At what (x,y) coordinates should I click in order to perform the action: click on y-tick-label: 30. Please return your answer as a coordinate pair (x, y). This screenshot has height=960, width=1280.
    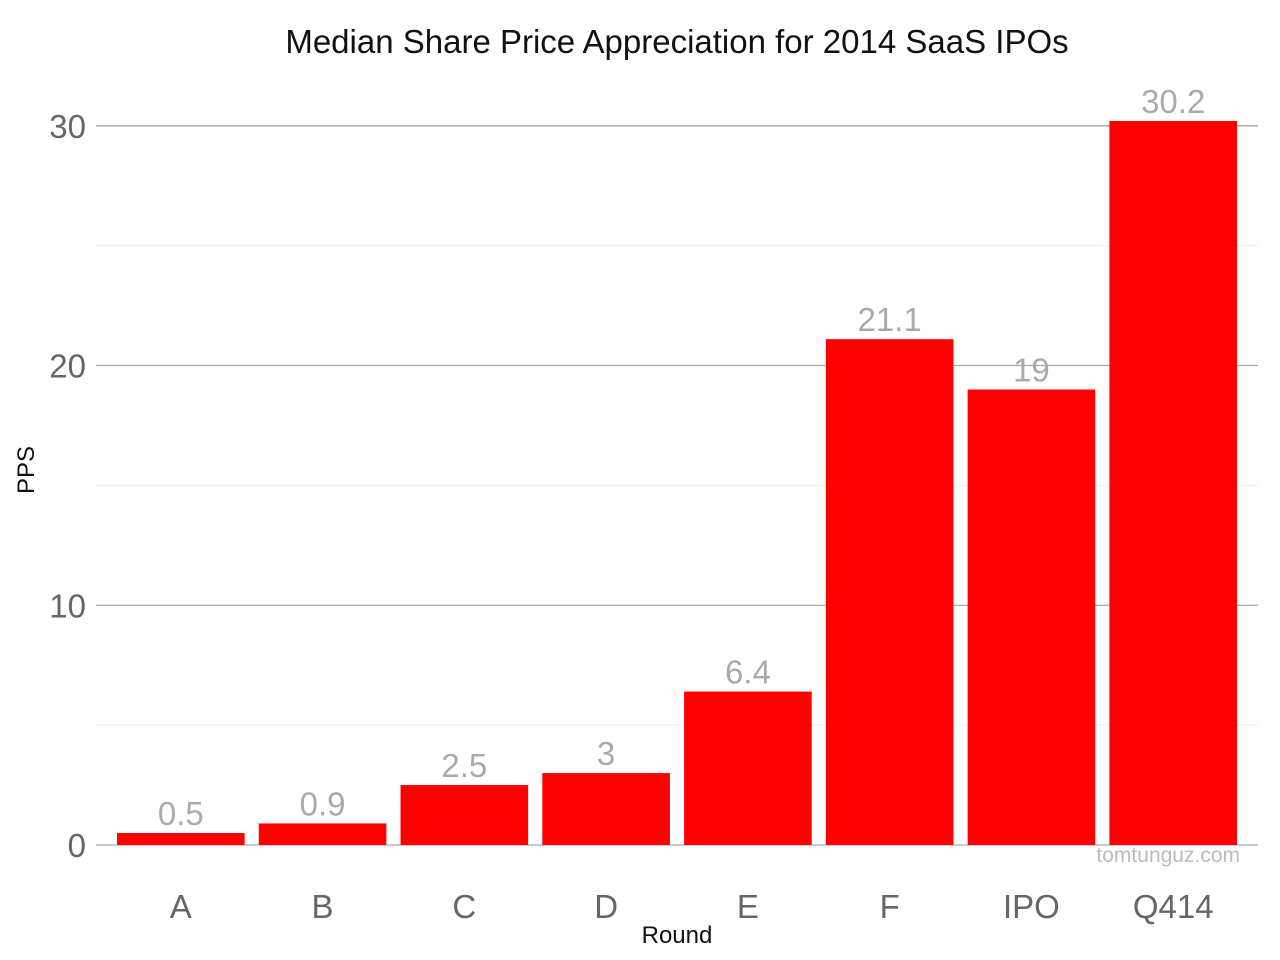
    Looking at the image, I should click on (67, 126).